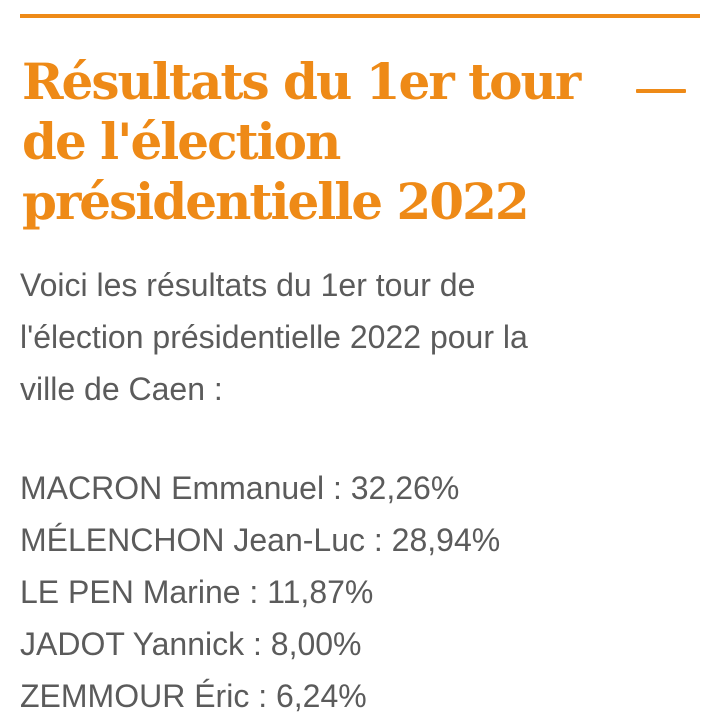 The height and width of the screenshot is (722, 720). Describe the element at coordinates (197, 592) in the screenshot. I see `result-row: LE PEN Marine : 11,87%` at that location.